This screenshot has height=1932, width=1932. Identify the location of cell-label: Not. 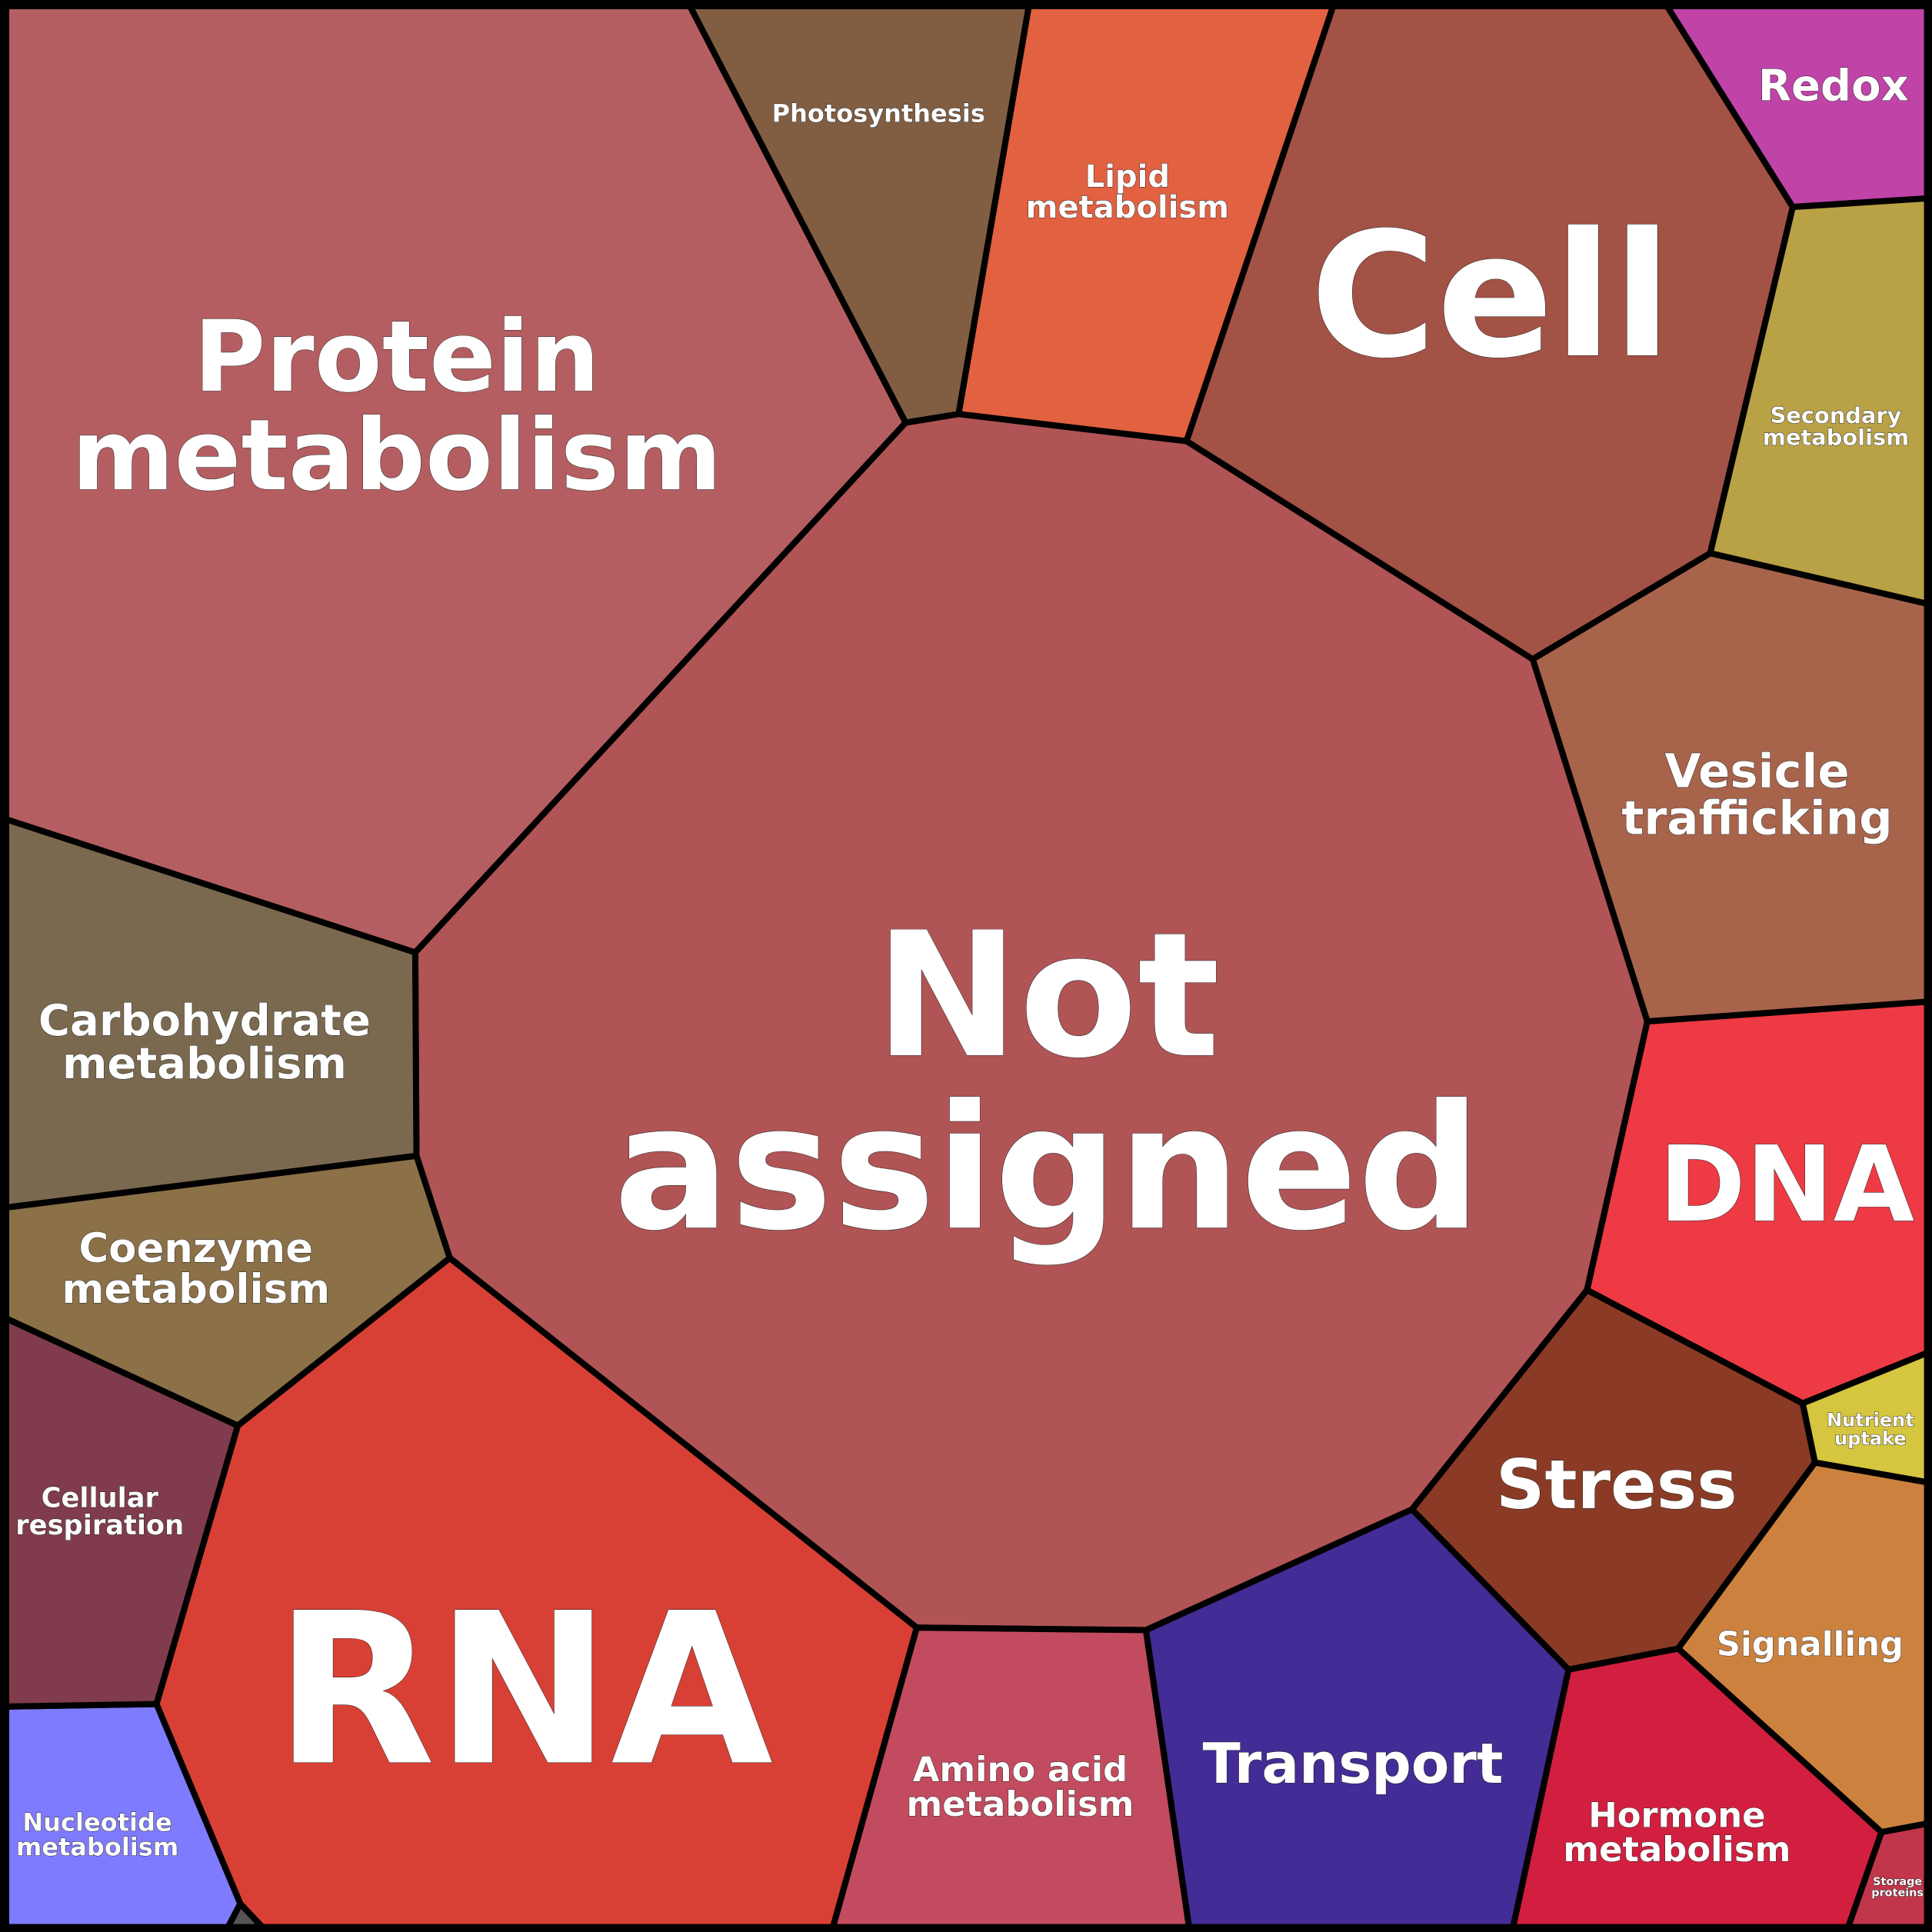
(1047, 995).